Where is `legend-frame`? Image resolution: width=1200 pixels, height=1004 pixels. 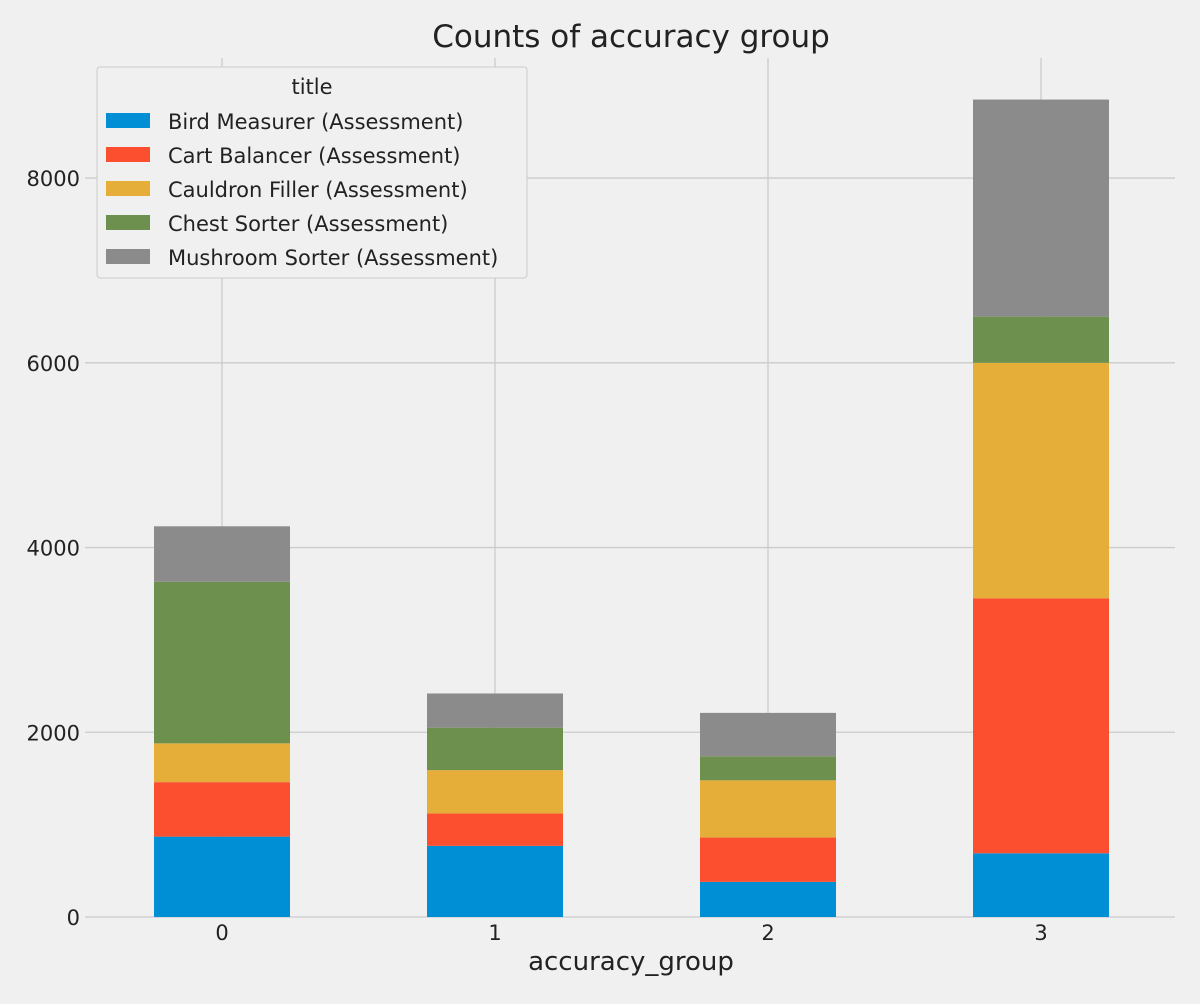
legend-frame is located at coordinates (312, 172).